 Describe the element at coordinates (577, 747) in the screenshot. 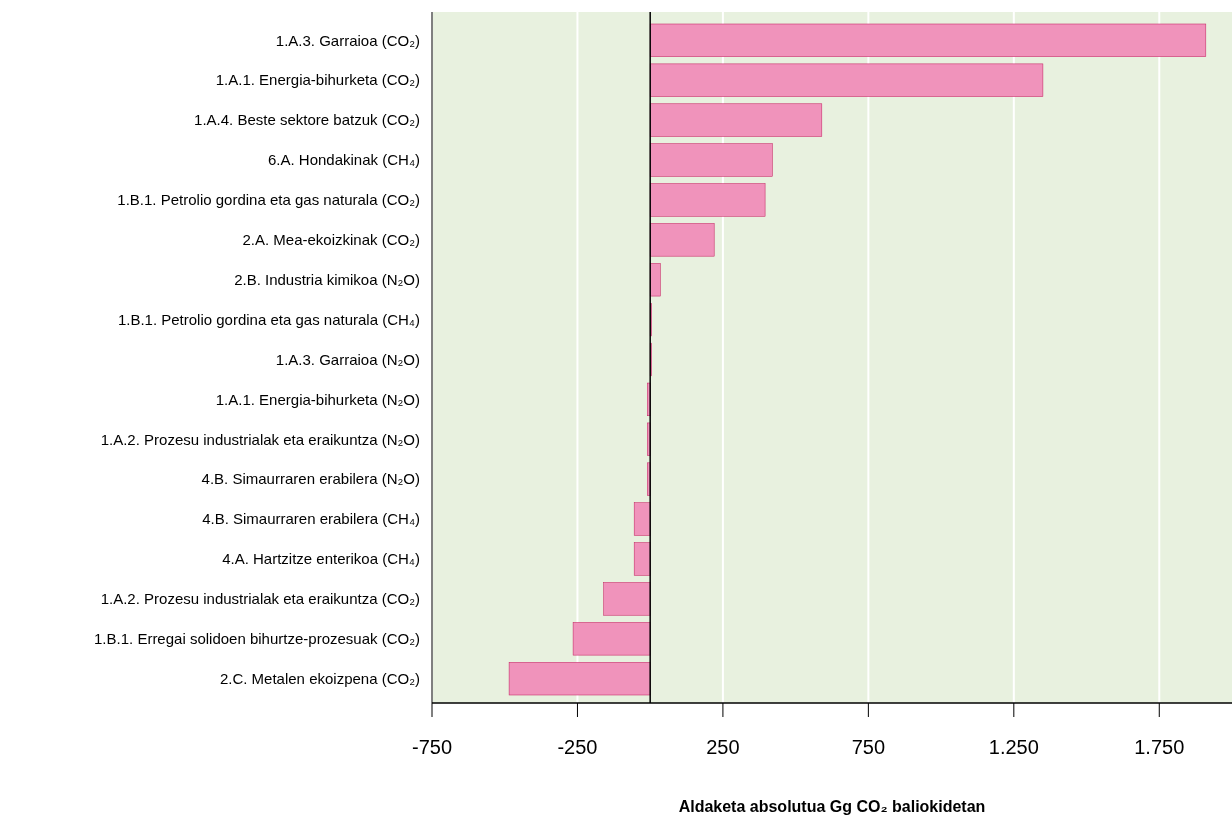

I see `x-tick-label: -250` at that location.